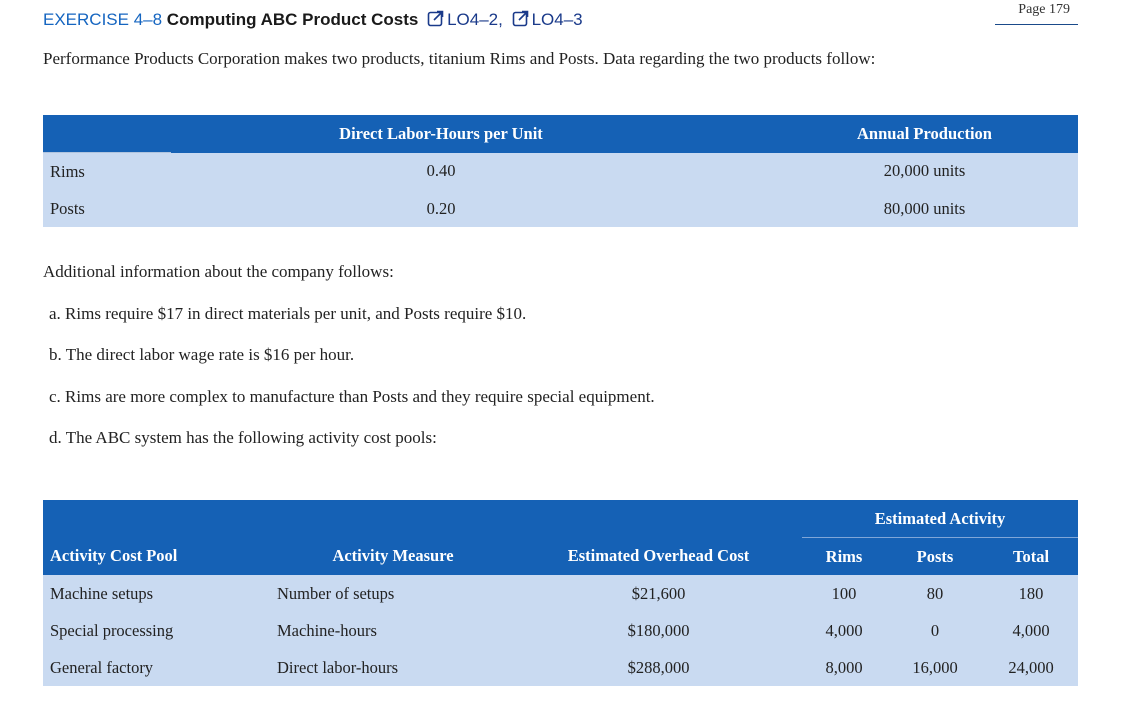 This screenshot has height=717, width=1148. What do you see at coordinates (1036, 13) in the screenshot?
I see `page-number: Page 179` at bounding box center [1036, 13].